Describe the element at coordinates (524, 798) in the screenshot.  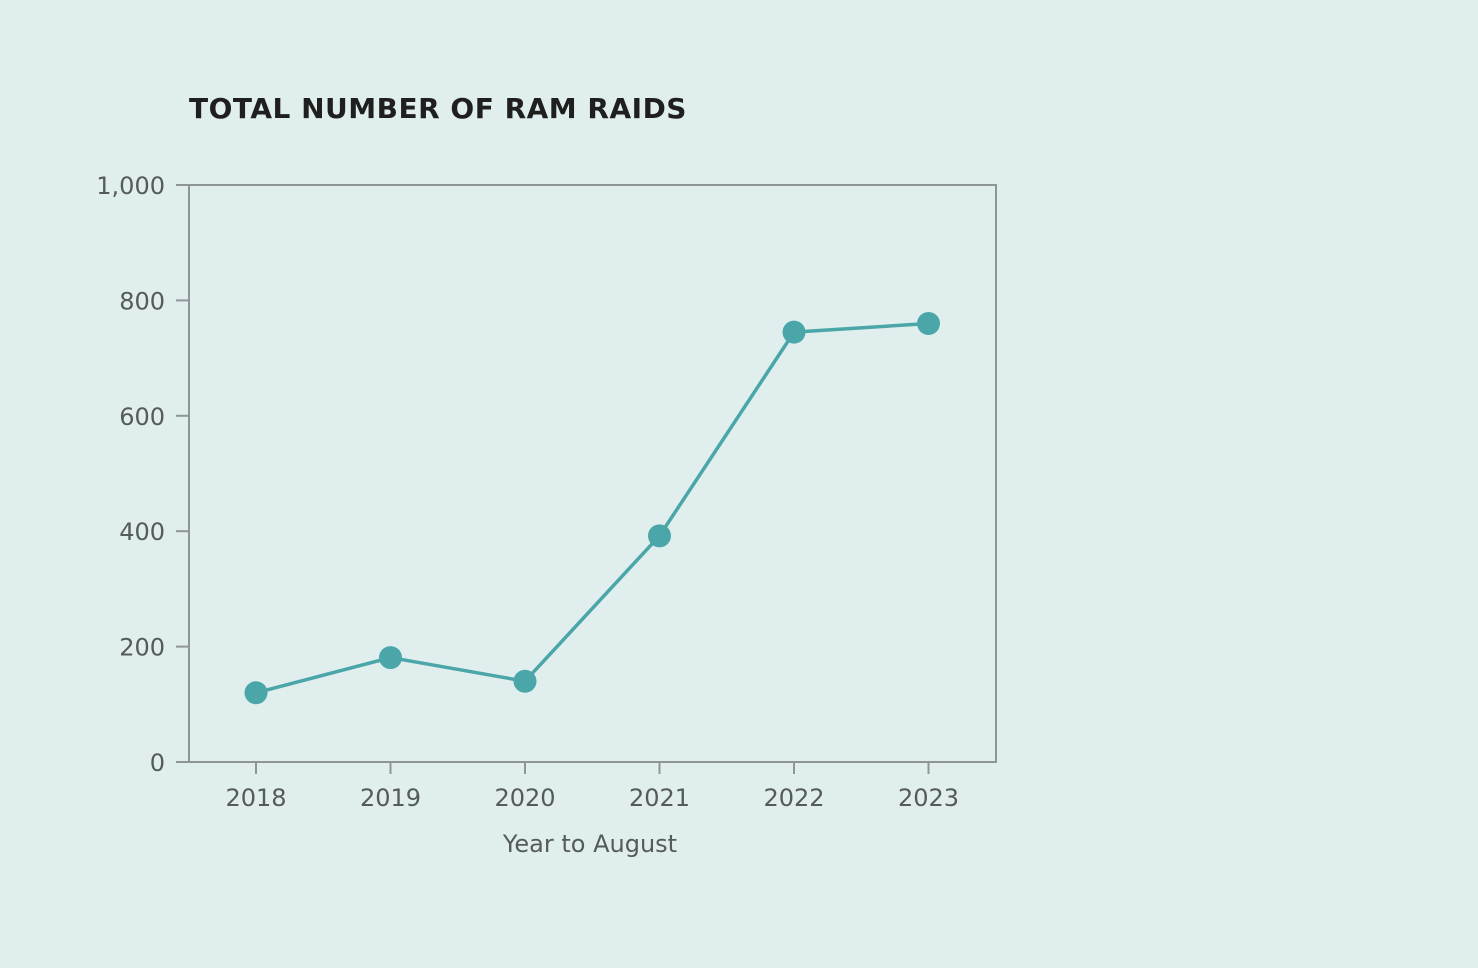
I see `x-tick-label: 2020` at that location.